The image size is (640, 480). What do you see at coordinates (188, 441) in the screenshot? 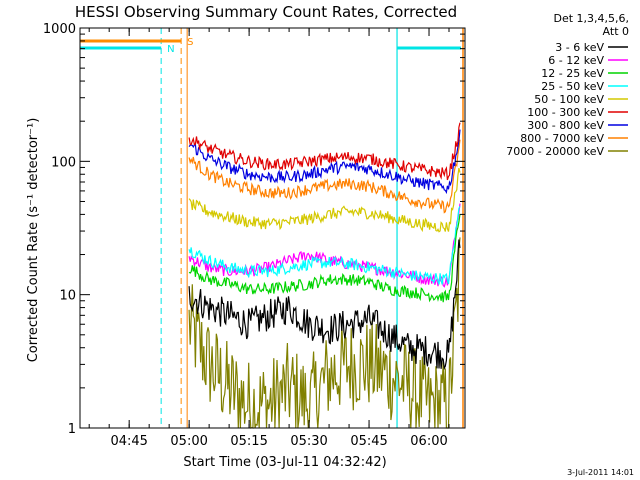
I see `x-tick-label: 05:00` at bounding box center [188, 441].